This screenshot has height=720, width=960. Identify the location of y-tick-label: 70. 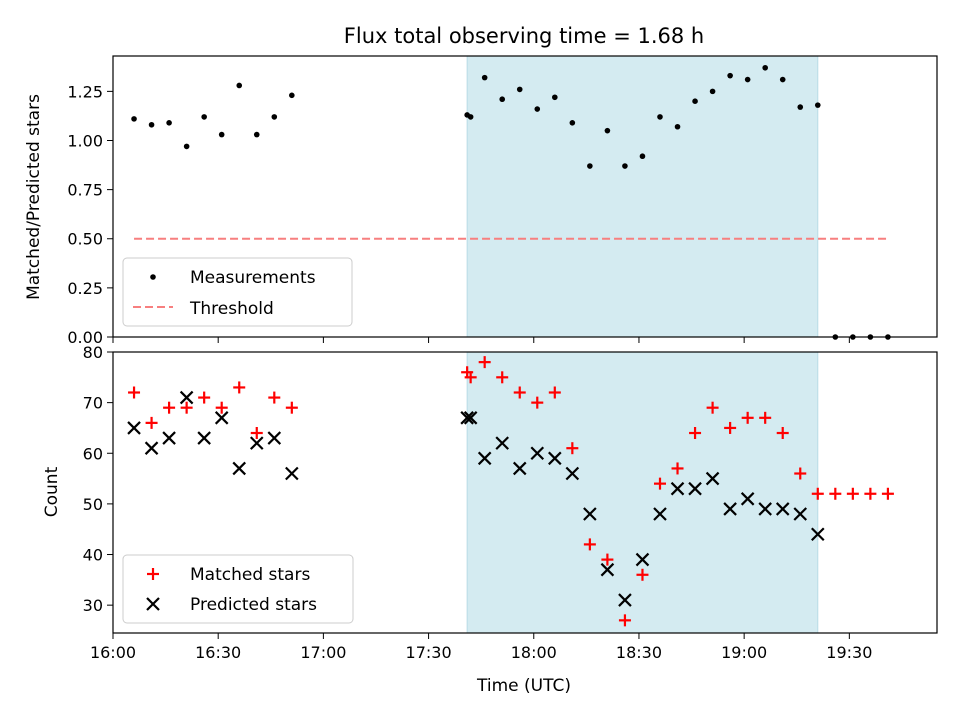
(93, 403).